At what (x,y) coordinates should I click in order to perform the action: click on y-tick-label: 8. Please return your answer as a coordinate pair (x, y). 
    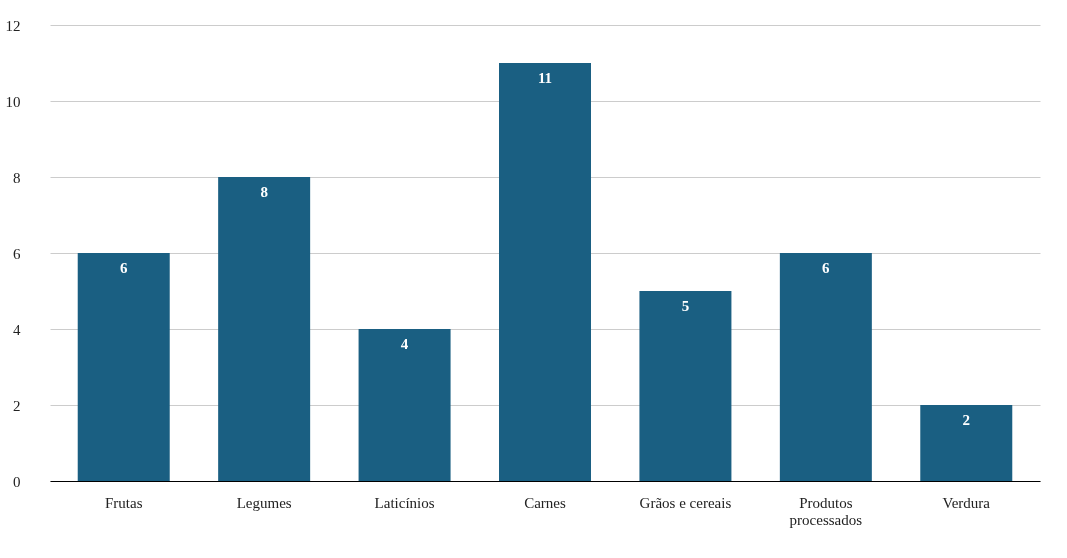
    Looking at the image, I should click on (17, 177).